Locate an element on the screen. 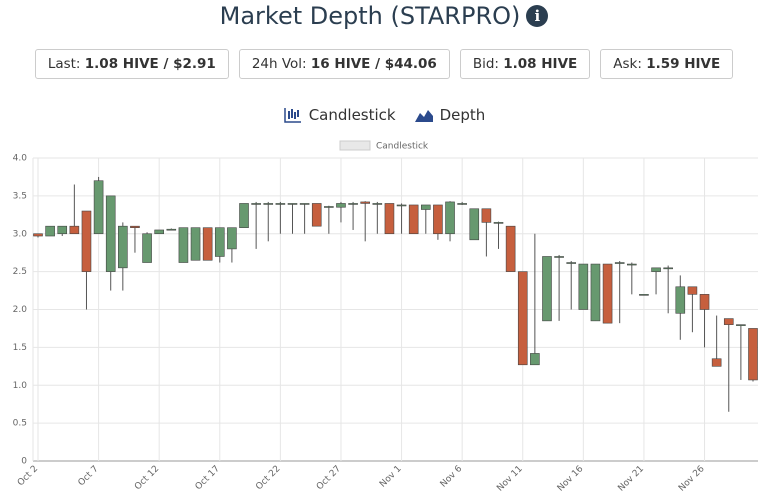 The width and height of the screenshot is (768, 499). candlestick-icon is located at coordinates (292, 115).